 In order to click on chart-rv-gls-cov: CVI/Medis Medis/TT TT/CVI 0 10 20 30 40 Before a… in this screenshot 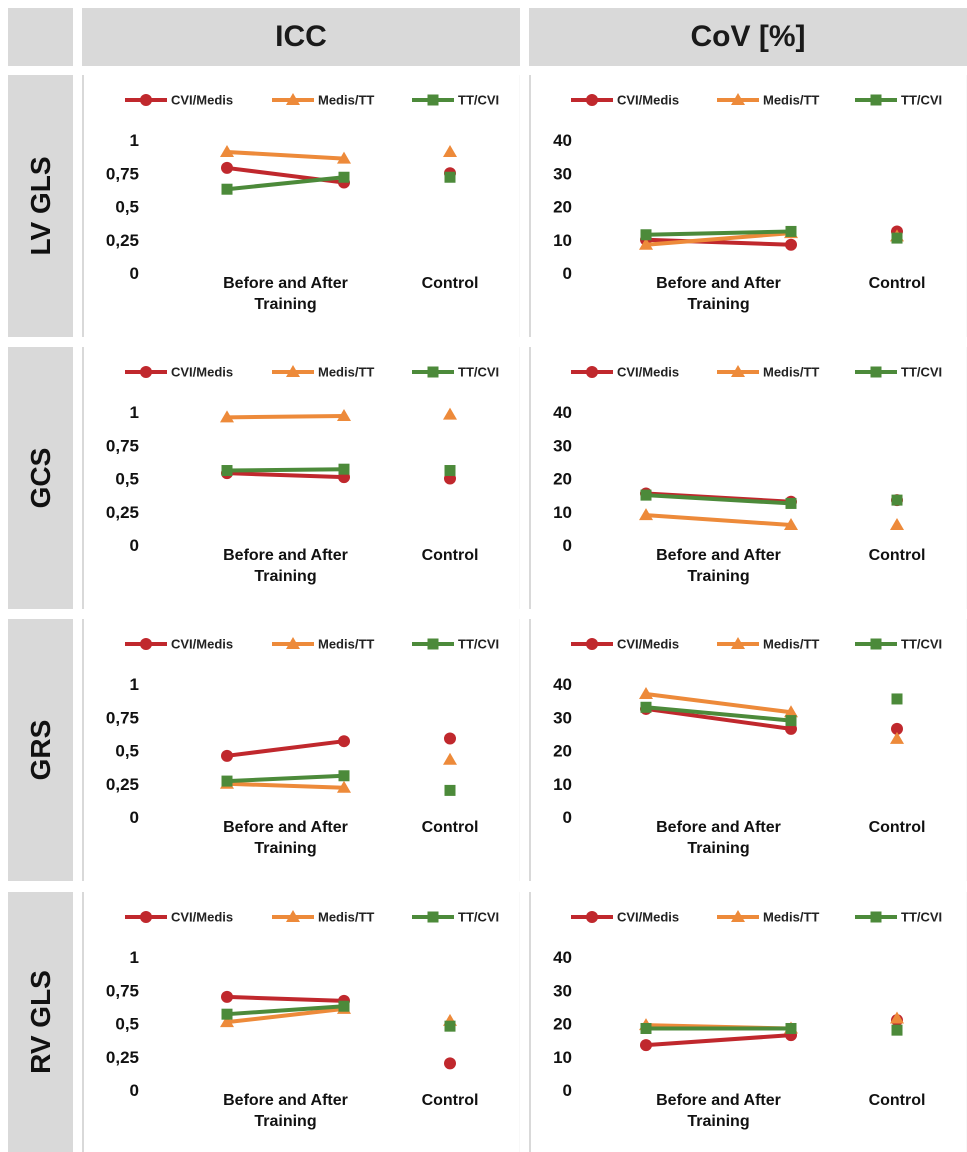, I will do `click(748, 1022)`.